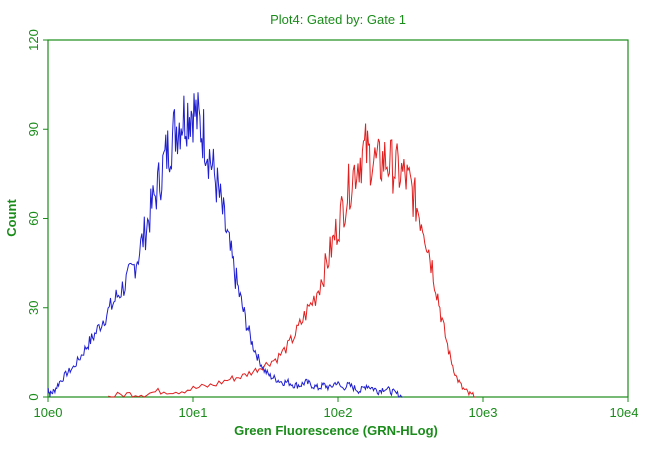 This screenshot has height=453, width=650. What do you see at coordinates (624, 412) in the screenshot?
I see `x-tick-label: 10e4` at bounding box center [624, 412].